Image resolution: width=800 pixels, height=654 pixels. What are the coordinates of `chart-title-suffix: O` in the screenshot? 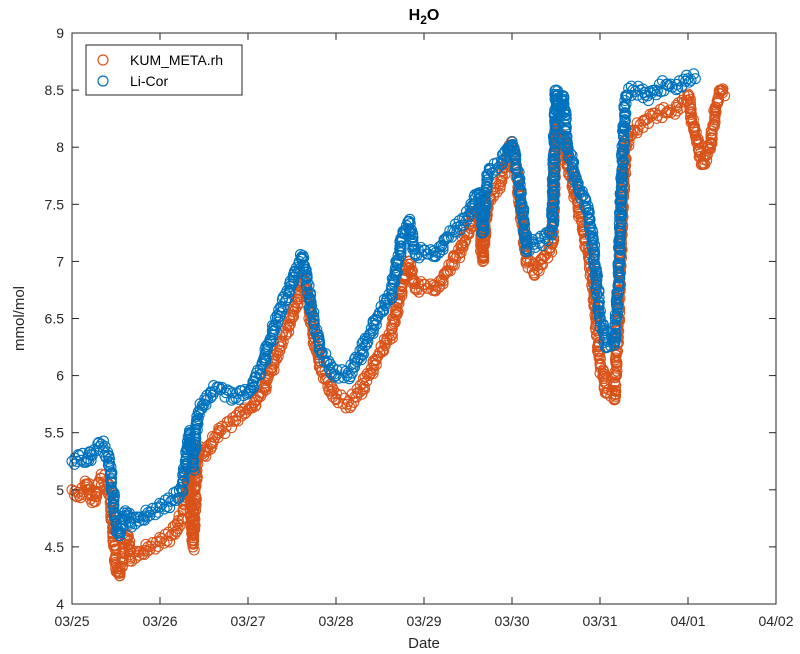 It's located at (433, 15).